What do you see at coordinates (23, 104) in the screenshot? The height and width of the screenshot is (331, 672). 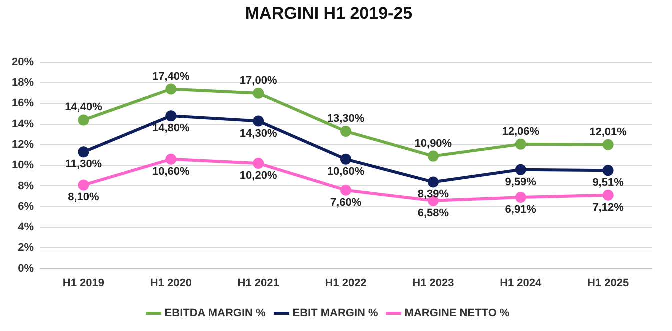 I see `y-tick-label: 16%` at bounding box center [23, 104].